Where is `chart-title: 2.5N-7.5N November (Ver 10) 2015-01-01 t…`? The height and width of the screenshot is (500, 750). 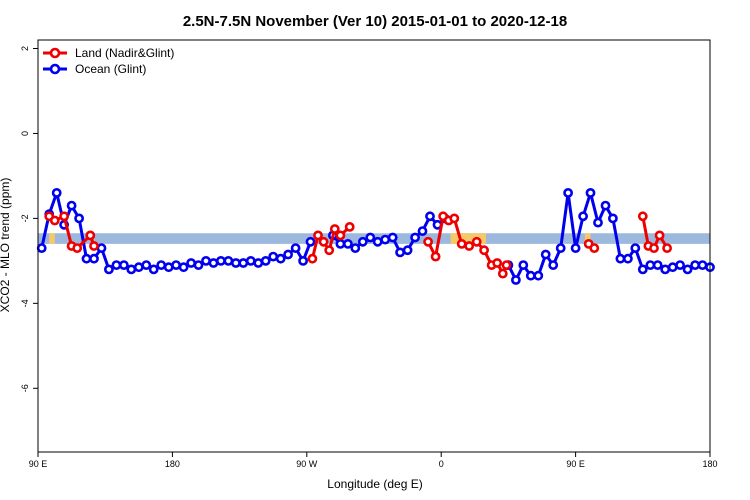 chart-title: 2.5N-7.5N November (Ver 10) 2015-01-01 t… is located at coordinates (375, 21).